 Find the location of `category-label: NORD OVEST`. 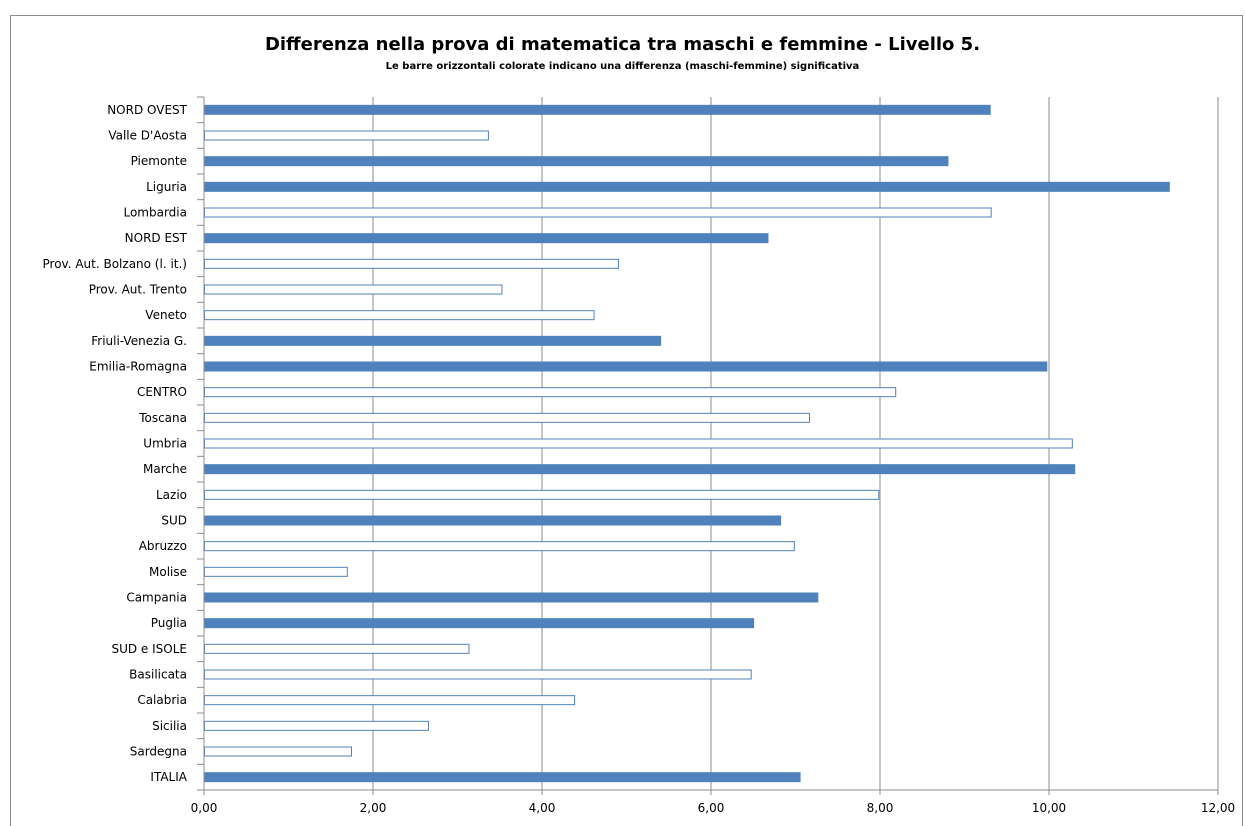

category-label: NORD OVEST is located at coordinates (147, 110).